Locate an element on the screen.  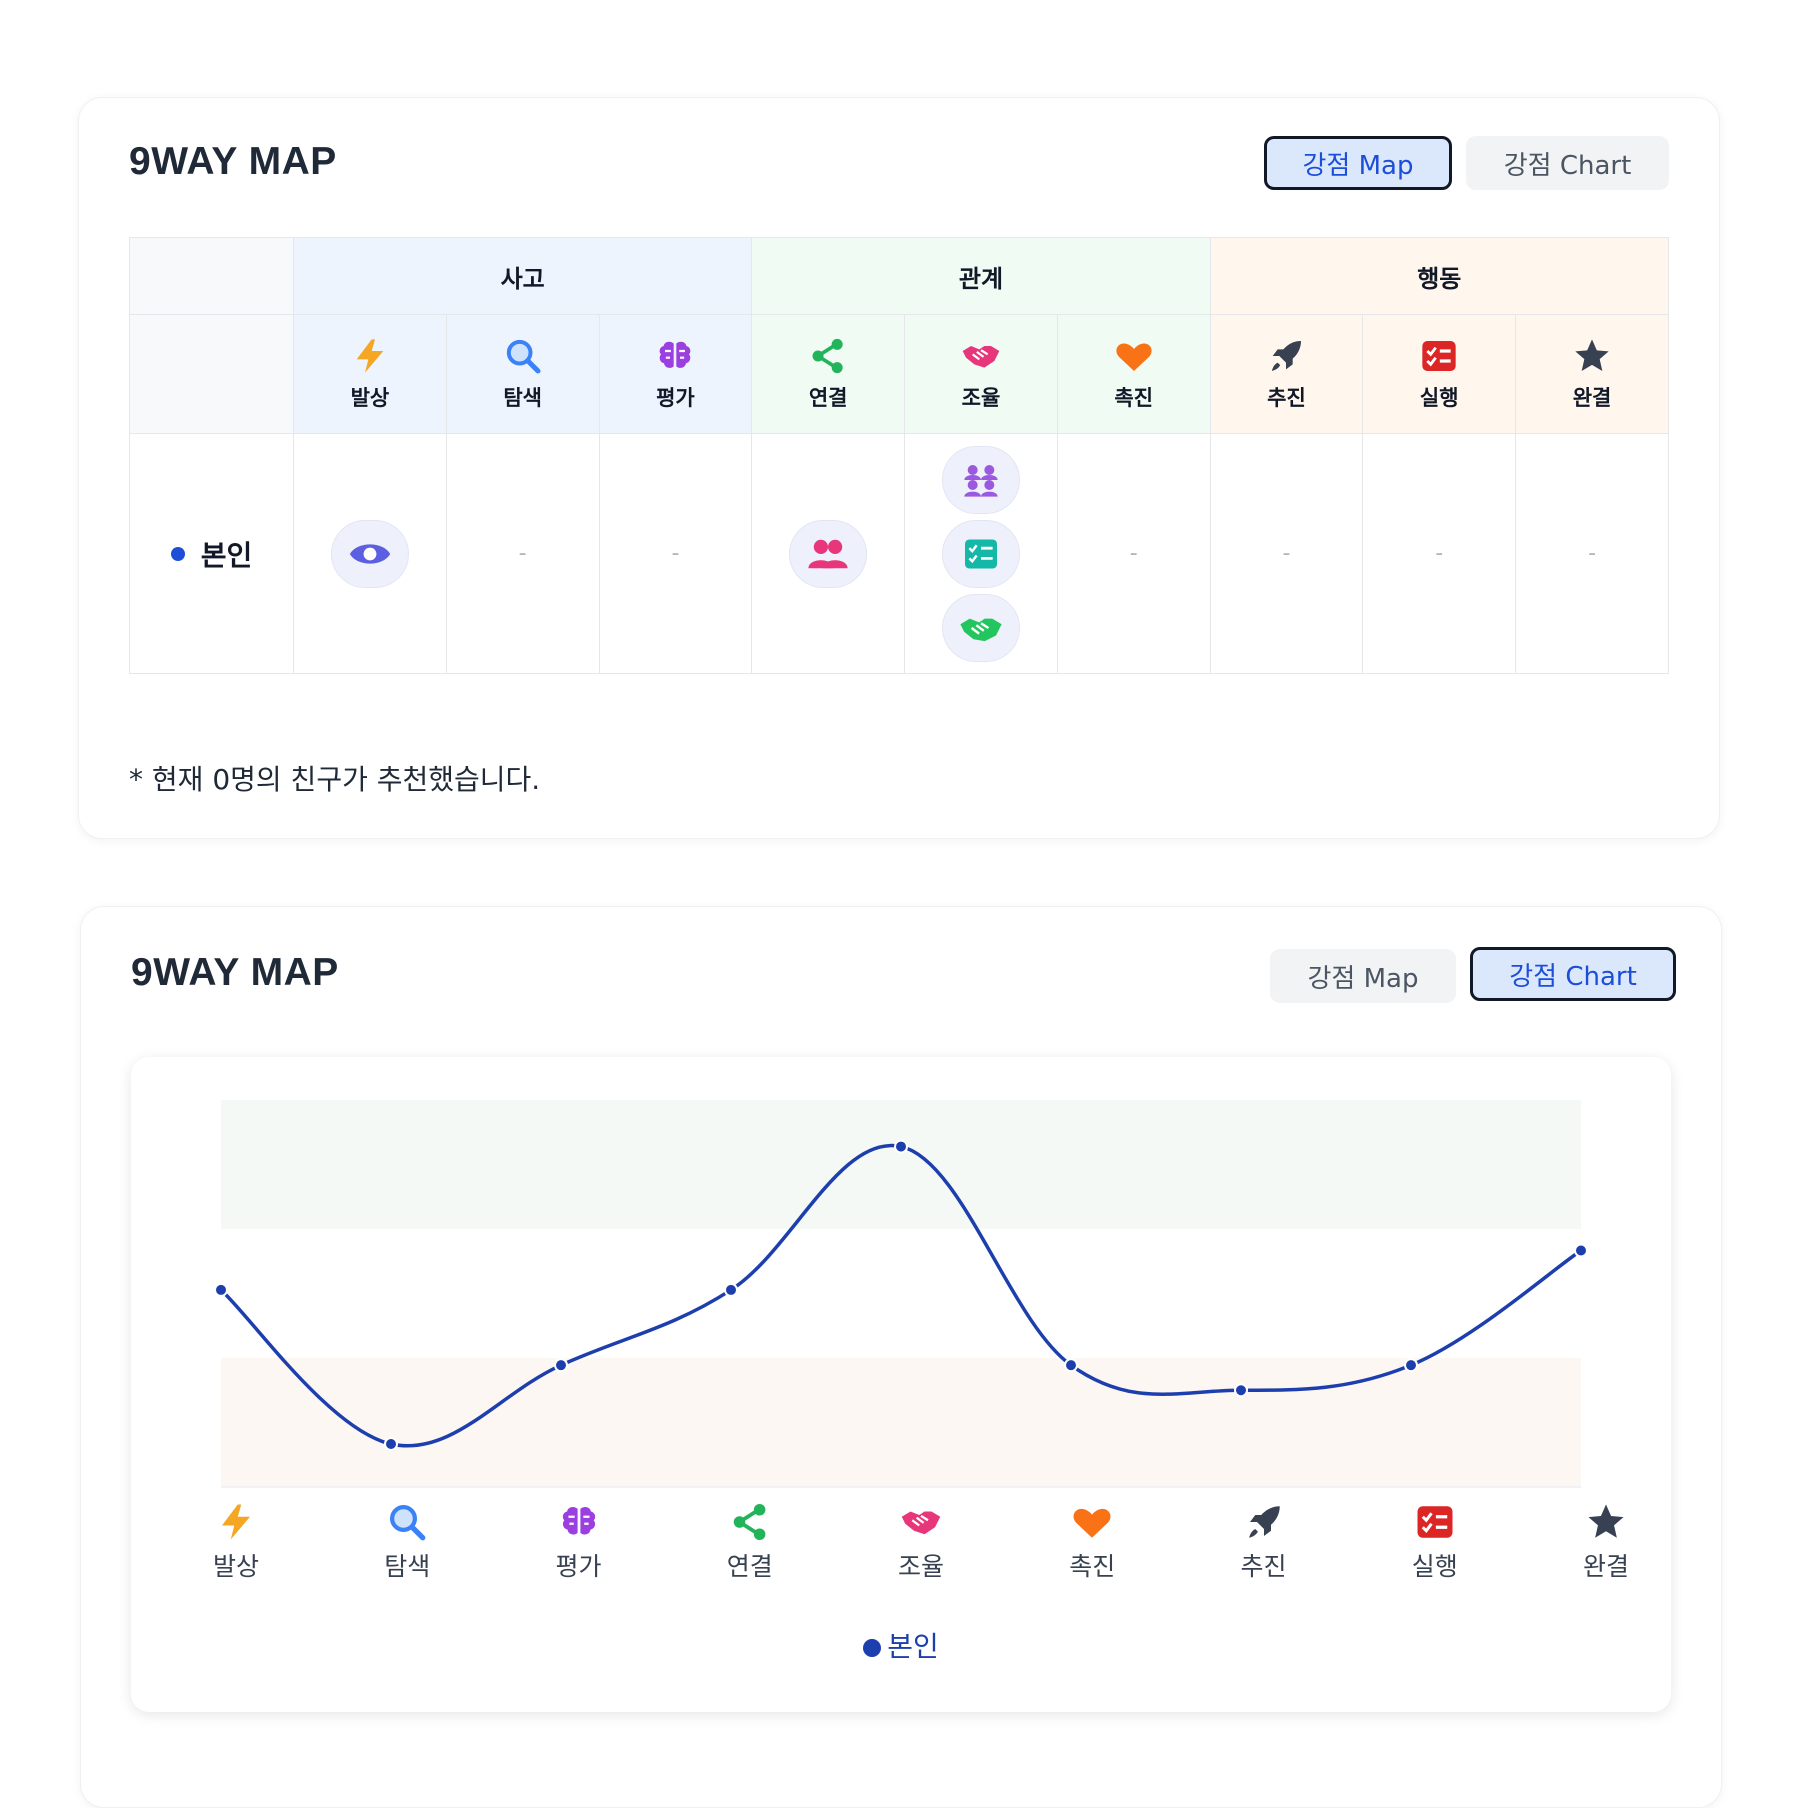
green-handshake-icon is located at coordinates (981, 629).